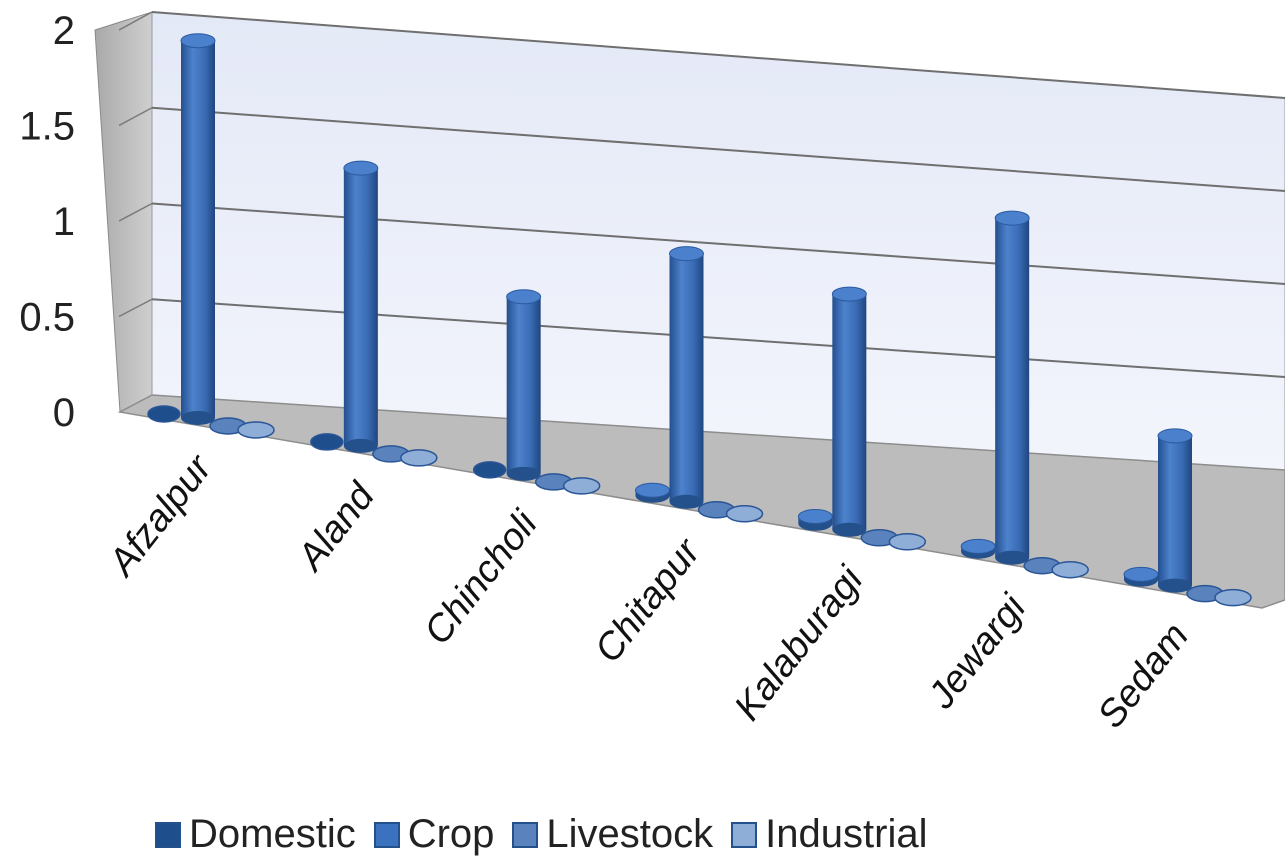 The image size is (1285, 867). I want to click on bar-domestic-afzalpur, so click(164, 414).